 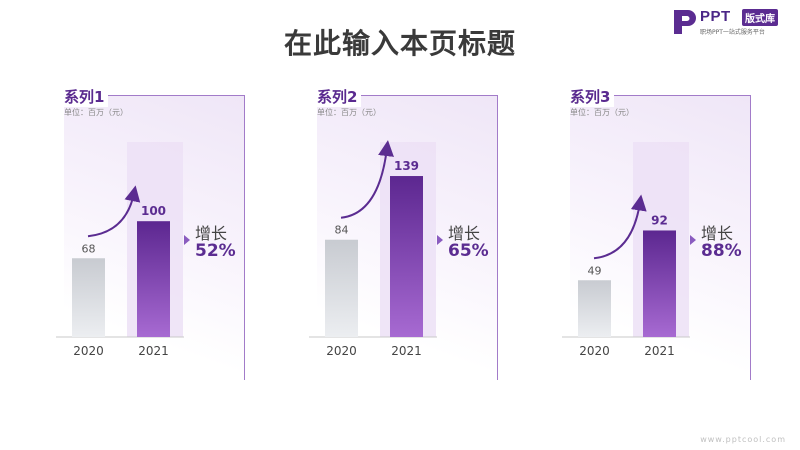 I want to click on logo-tagline: 职场PPT一站式服务平台, so click(x=732, y=32).